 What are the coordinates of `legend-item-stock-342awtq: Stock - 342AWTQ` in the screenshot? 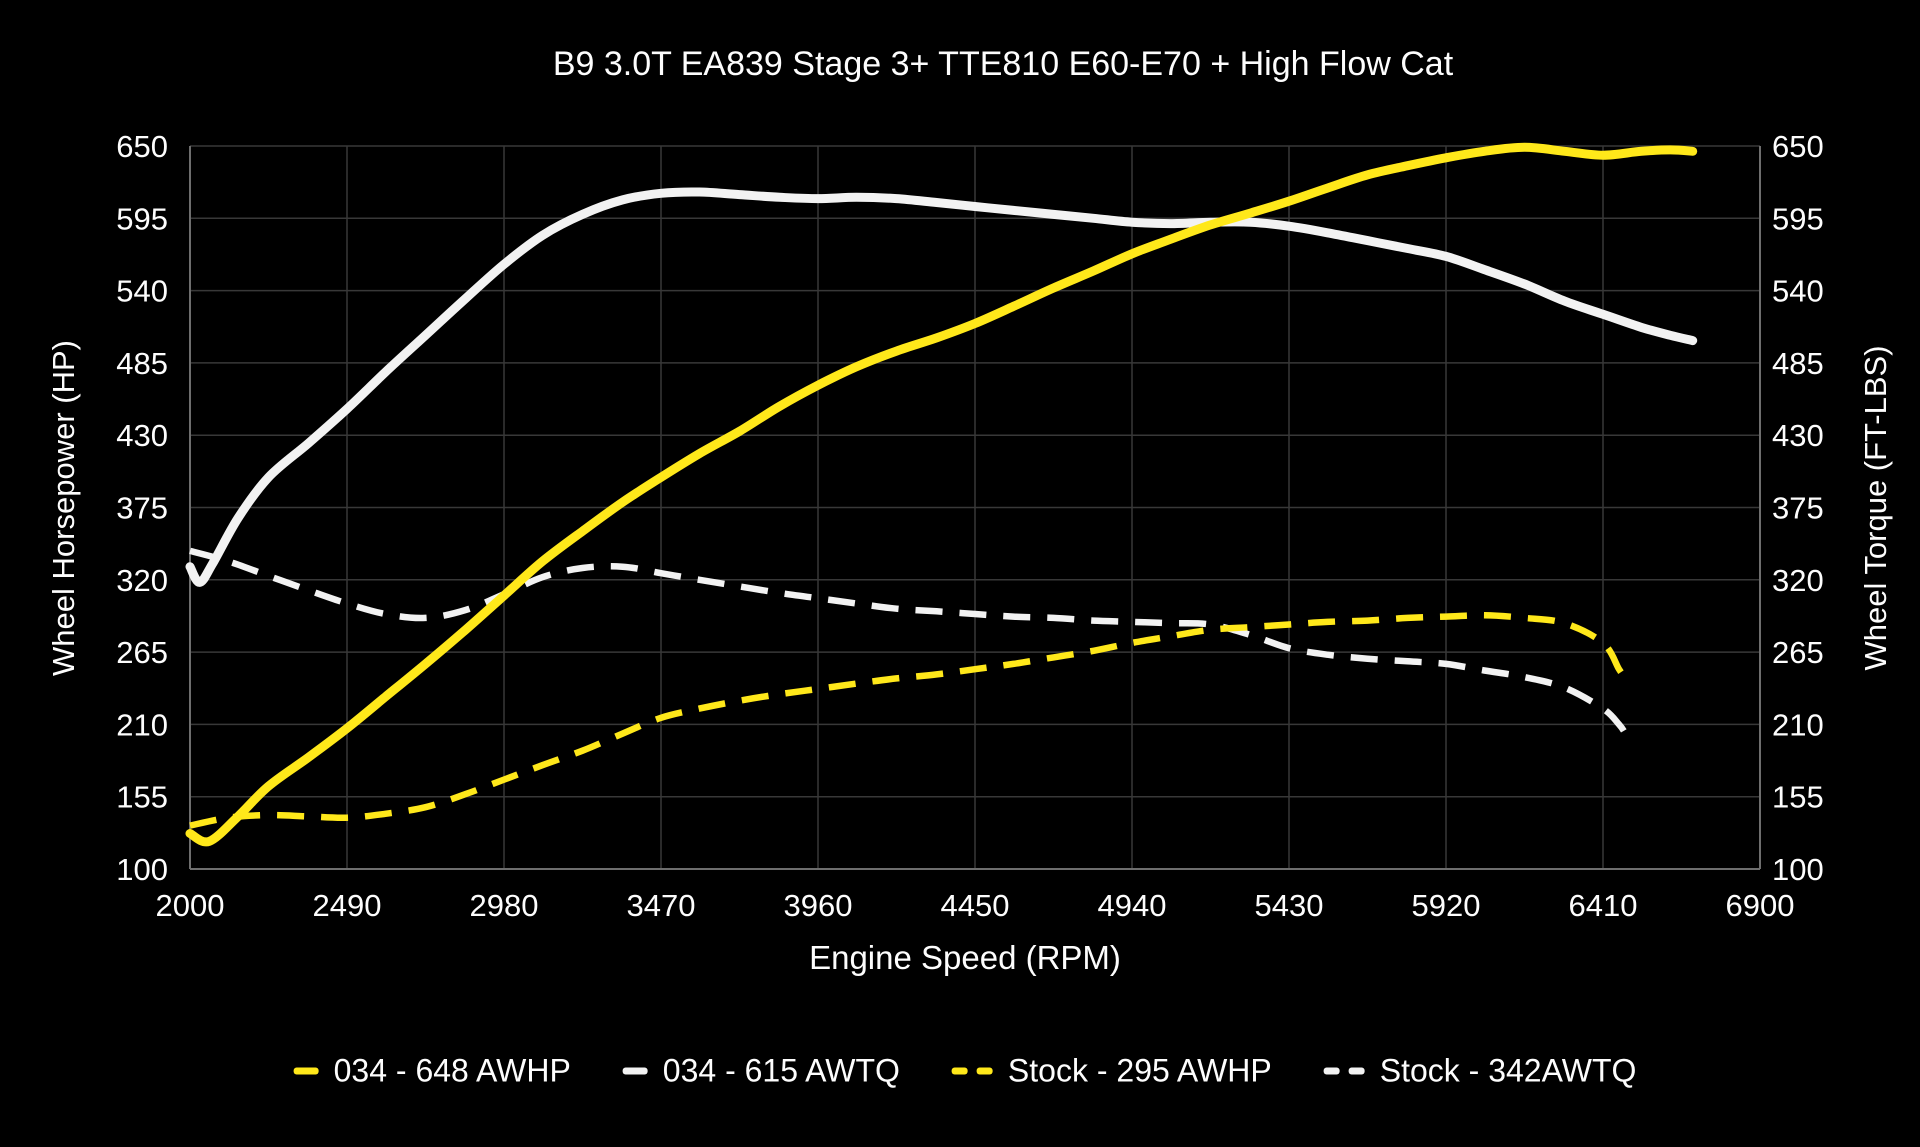 It's located at (1480, 1071).